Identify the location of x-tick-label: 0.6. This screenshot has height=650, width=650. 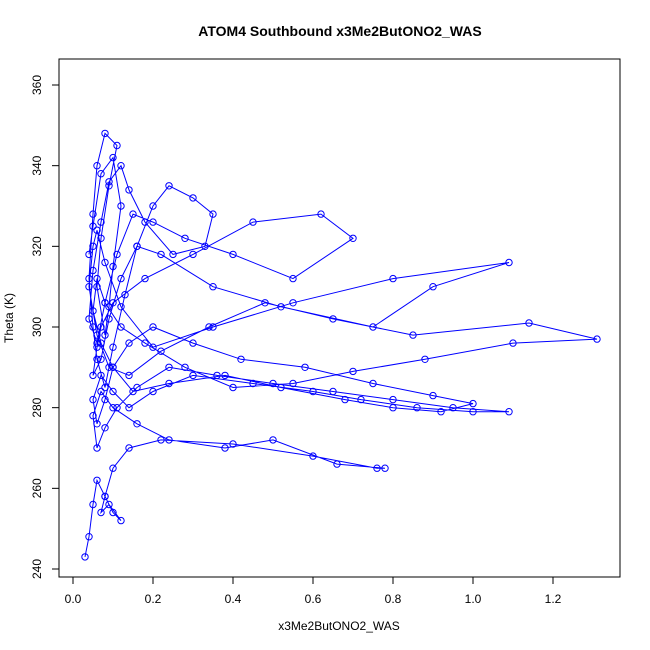
(313, 599).